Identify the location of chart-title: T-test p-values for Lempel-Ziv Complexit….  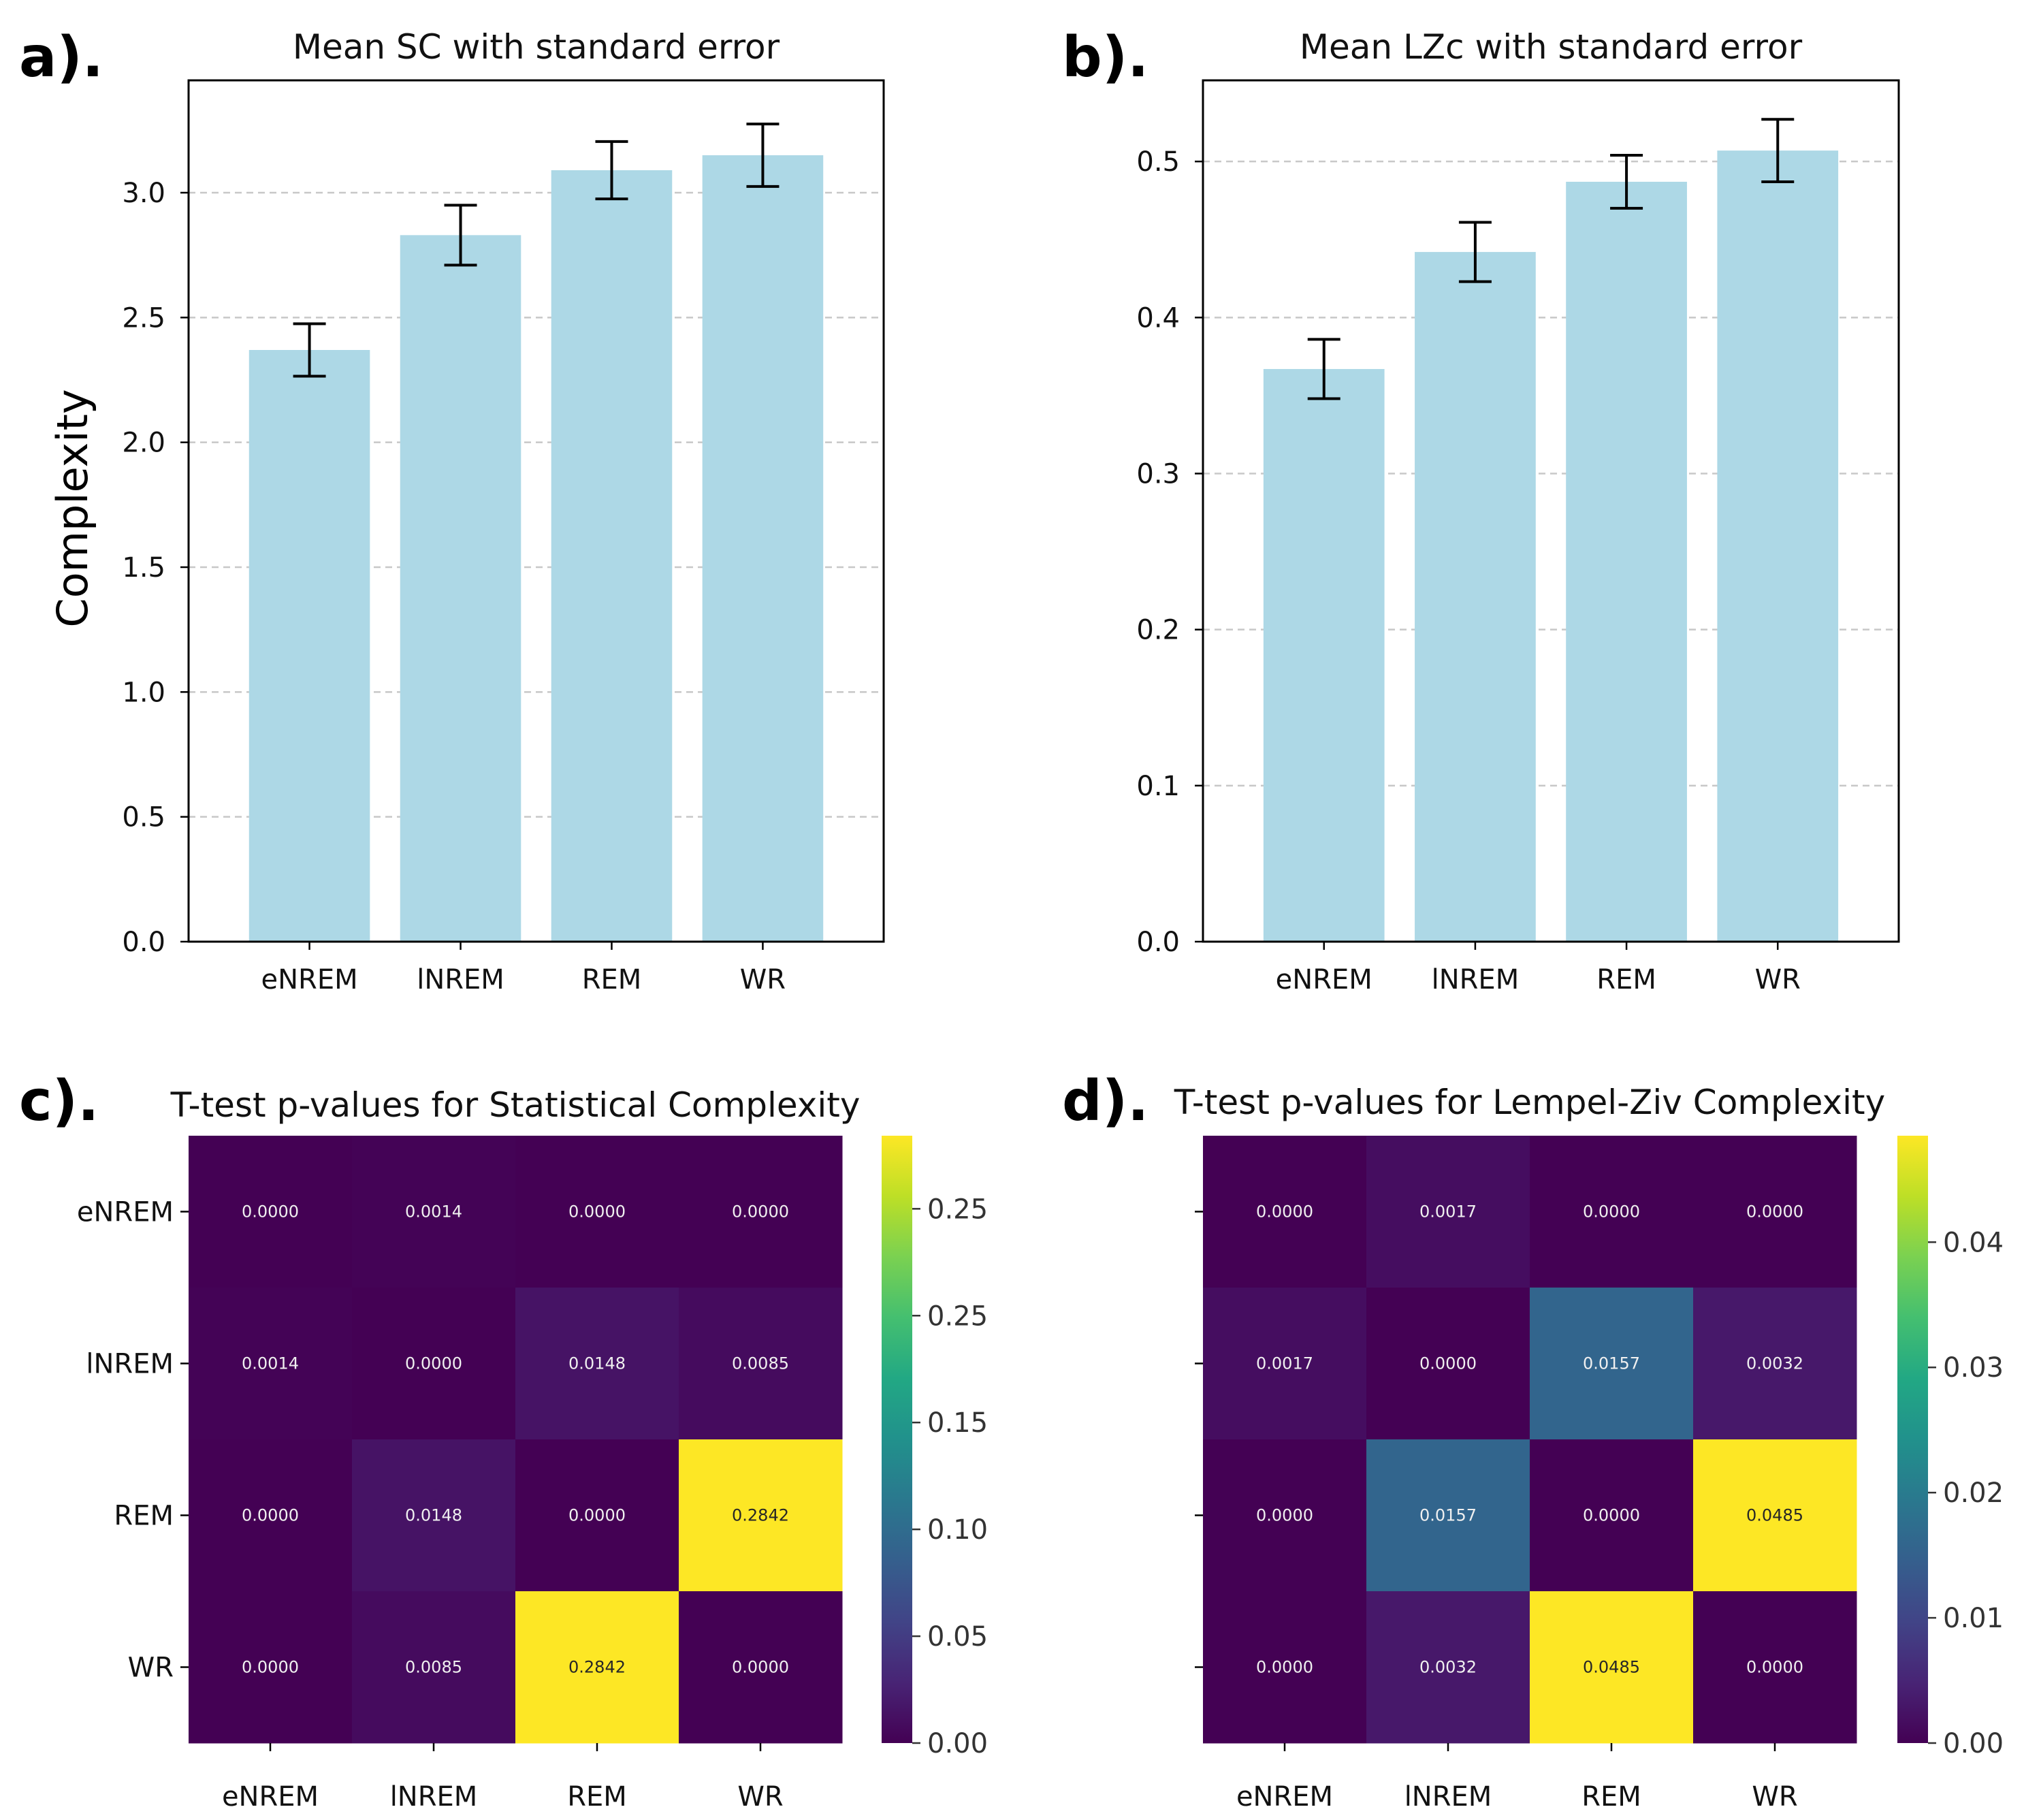
(1529, 1102).